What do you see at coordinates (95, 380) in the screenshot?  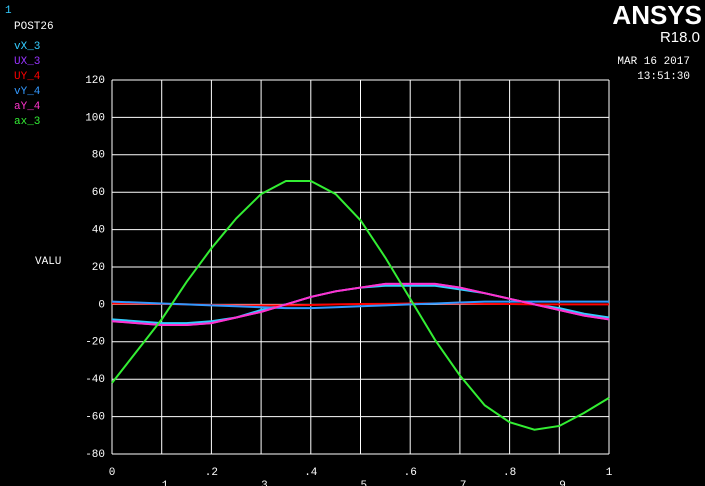 I see `y-tick-label: -40` at bounding box center [95, 380].